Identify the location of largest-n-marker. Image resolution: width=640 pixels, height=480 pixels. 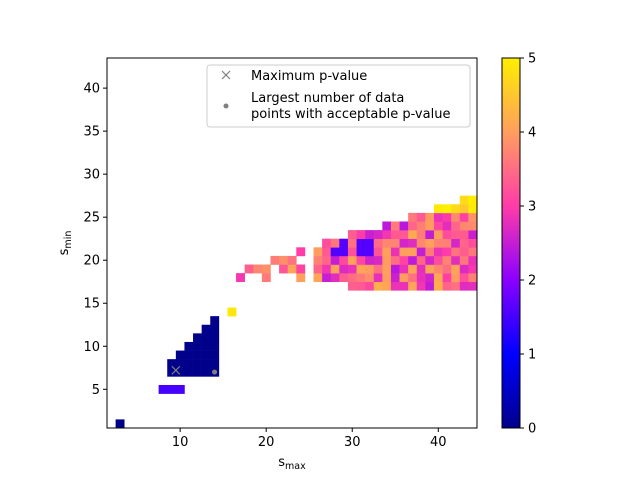
(215, 372).